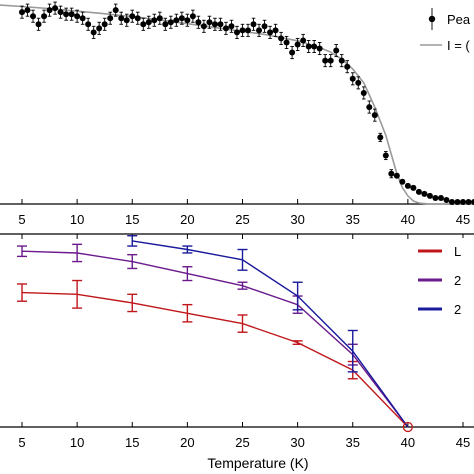 The image size is (474, 474). What do you see at coordinates (132, 219) in the screenshot?
I see `x-tick-label: 15` at bounding box center [132, 219].